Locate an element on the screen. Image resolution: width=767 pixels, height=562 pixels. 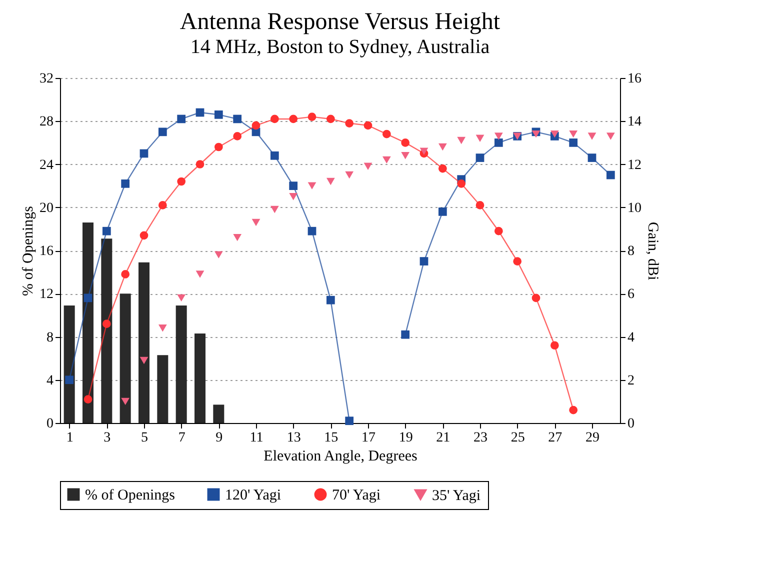
x-tick-label: 29 is located at coordinates (593, 438).